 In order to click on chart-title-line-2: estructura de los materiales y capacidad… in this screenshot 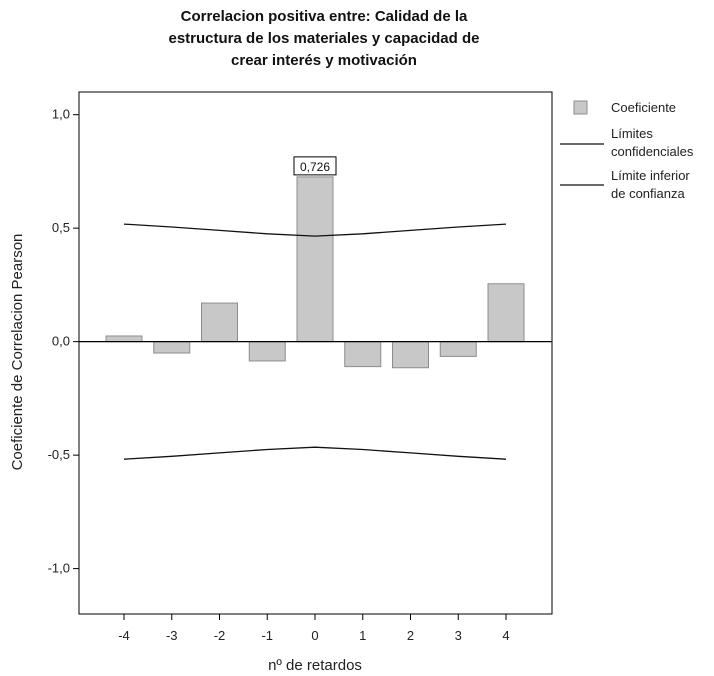, I will do `click(324, 38)`.